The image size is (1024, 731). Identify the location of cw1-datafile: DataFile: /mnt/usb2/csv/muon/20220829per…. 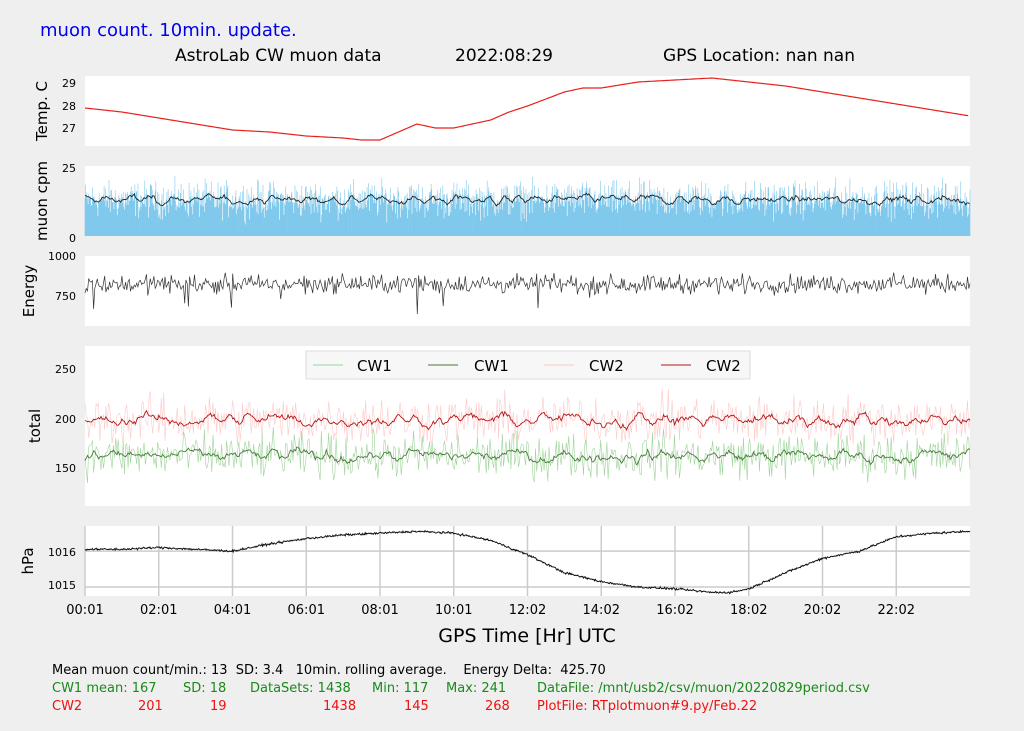
(703, 688).